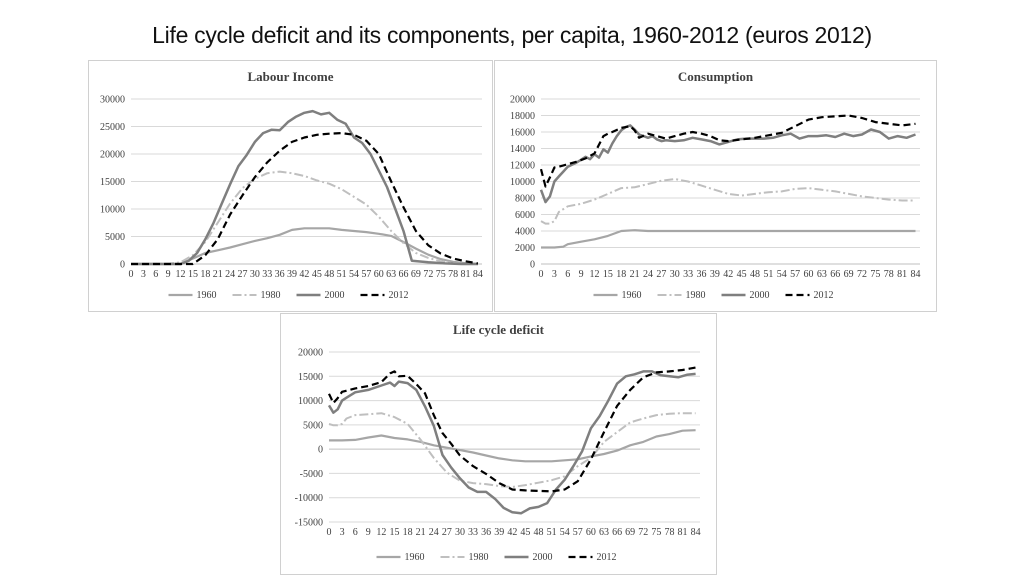 This screenshot has height=576, width=1024. What do you see at coordinates (795, 274) in the screenshot?
I see `x-tick-label: 57` at bounding box center [795, 274].